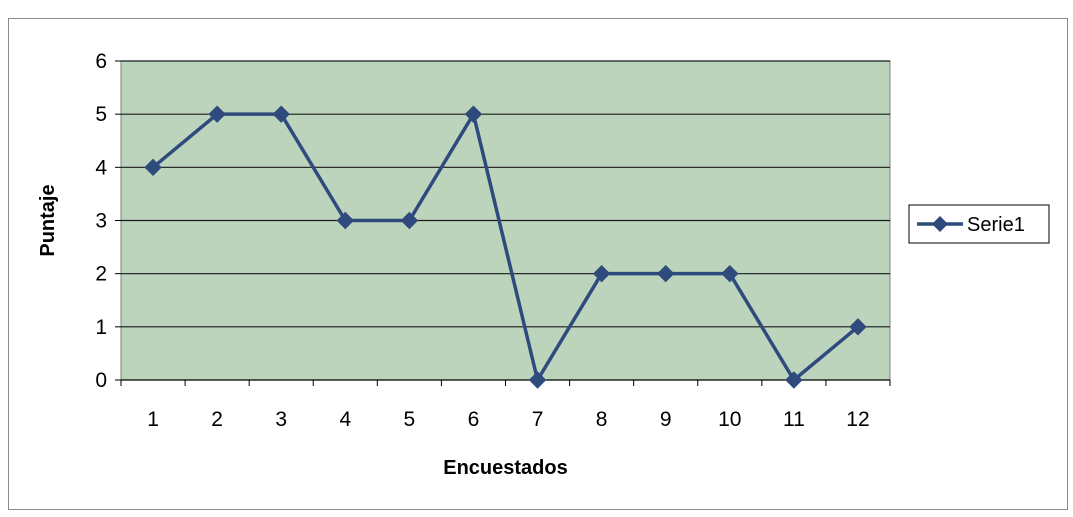  What do you see at coordinates (101, 114) in the screenshot?
I see `y-tick-label: 5` at bounding box center [101, 114].